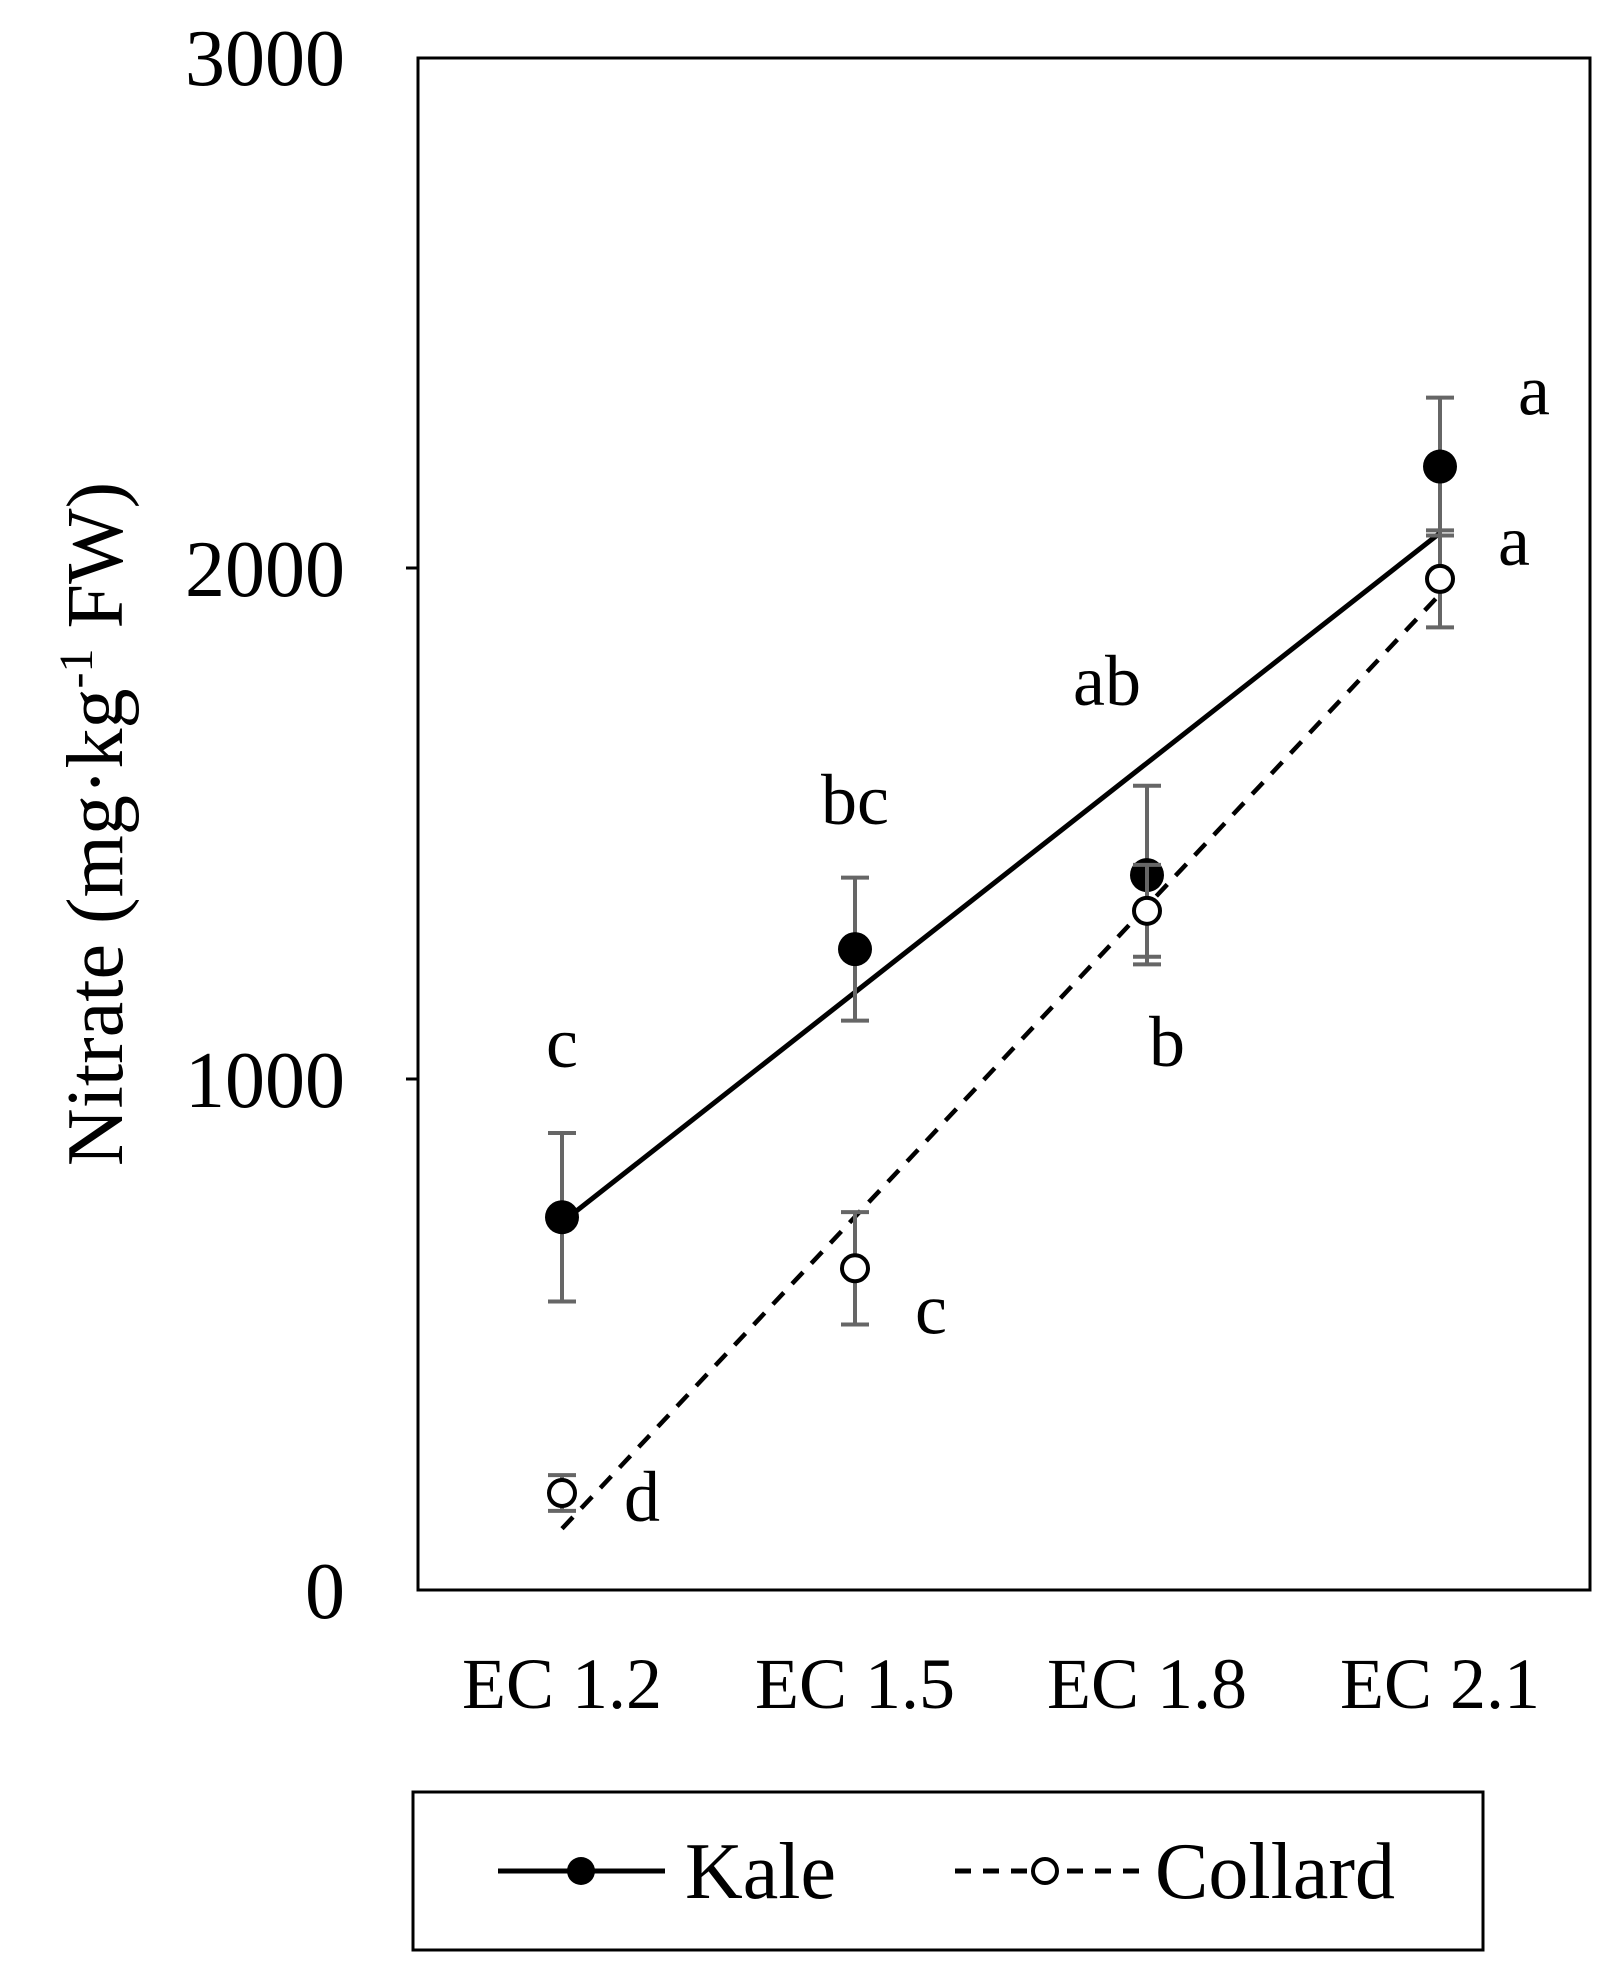 The image size is (1621, 1965). What do you see at coordinates (1534, 391) in the screenshot?
I see `kale-significance-label: a` at bounding box center [1534, 391].